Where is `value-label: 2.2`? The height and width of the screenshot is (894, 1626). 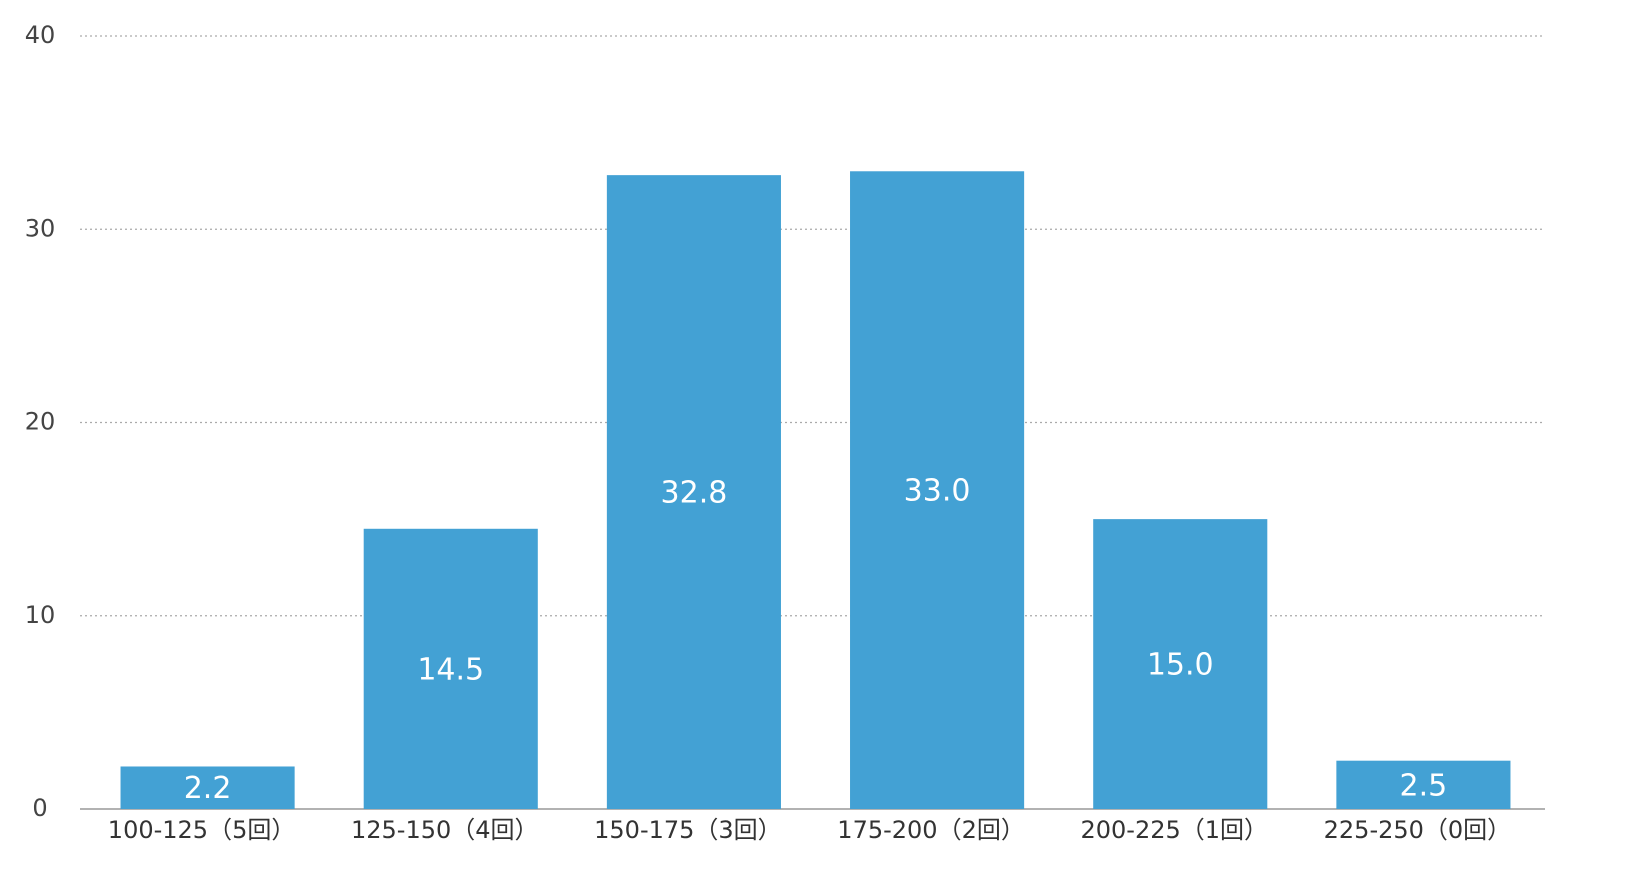 value-label: 2.2 is located at coordinates (208, 788).